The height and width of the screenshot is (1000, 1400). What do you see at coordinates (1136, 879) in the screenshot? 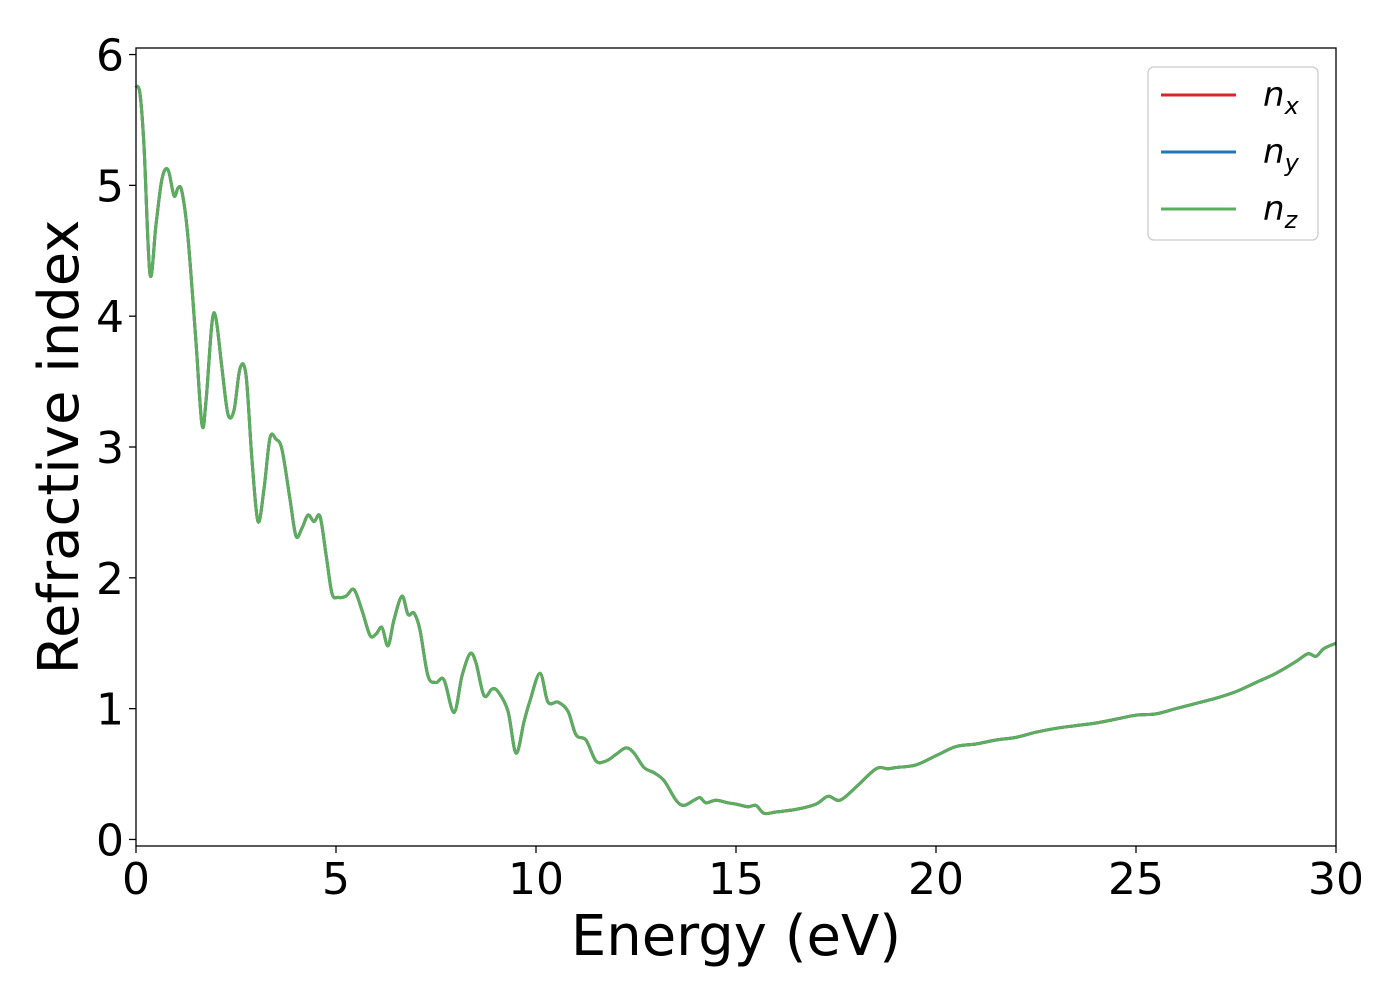
I see `x-tick-label: 25` at bounding box center [1136, 879].